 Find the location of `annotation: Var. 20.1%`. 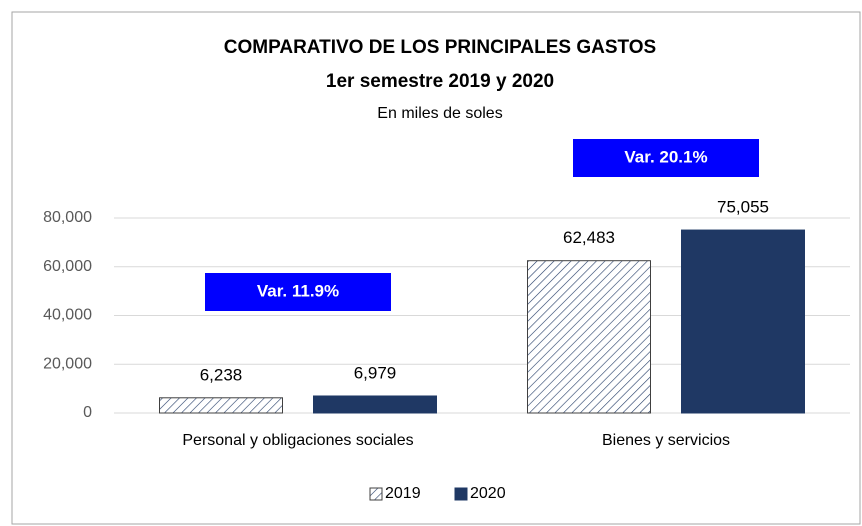

annotation: Var. 20.1% is located at coordinates (665, 156).